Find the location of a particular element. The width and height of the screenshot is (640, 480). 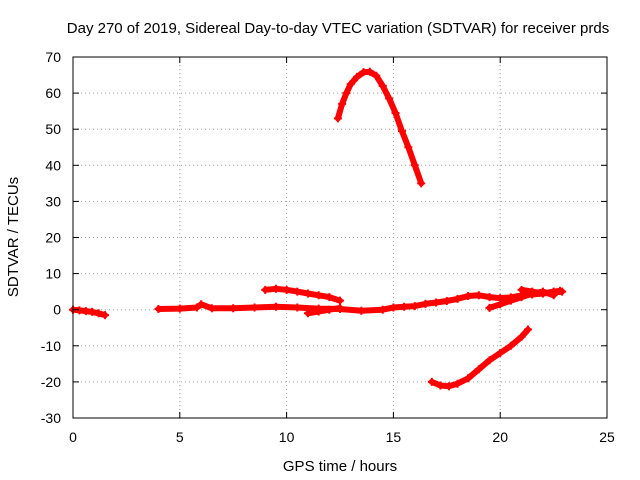

x-tick-label: 10 is located at coordinates (287, 437).